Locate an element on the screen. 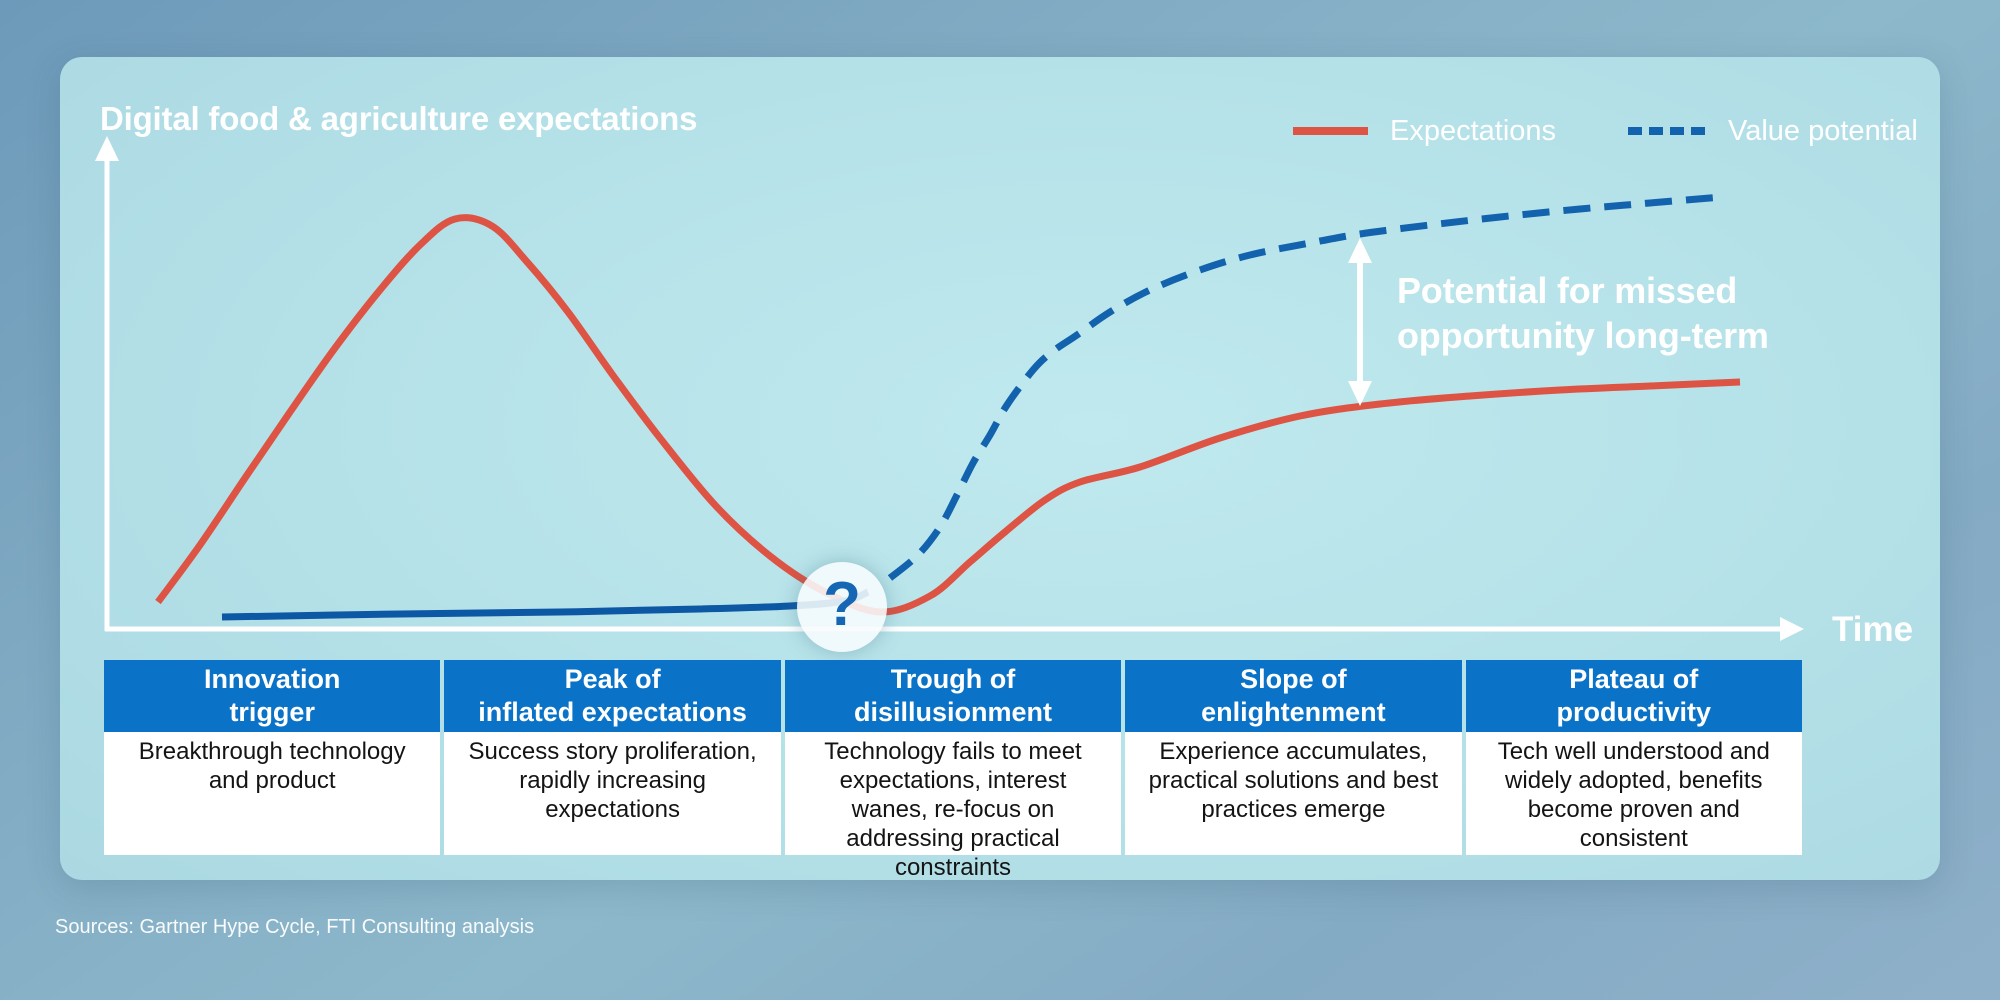 The width and height of the screenshot is (2000, 1000). gap-arrow-down-icon is located at coordinates (1360, 393).